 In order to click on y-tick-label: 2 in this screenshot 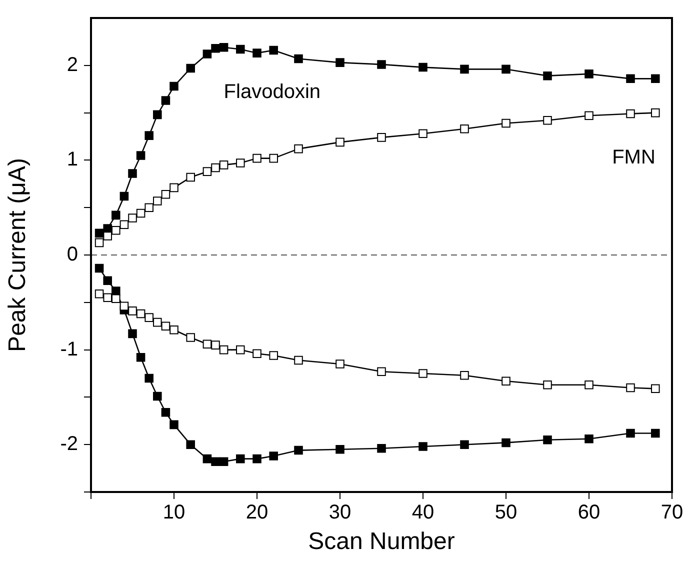, I will do `click(72, 65)`.